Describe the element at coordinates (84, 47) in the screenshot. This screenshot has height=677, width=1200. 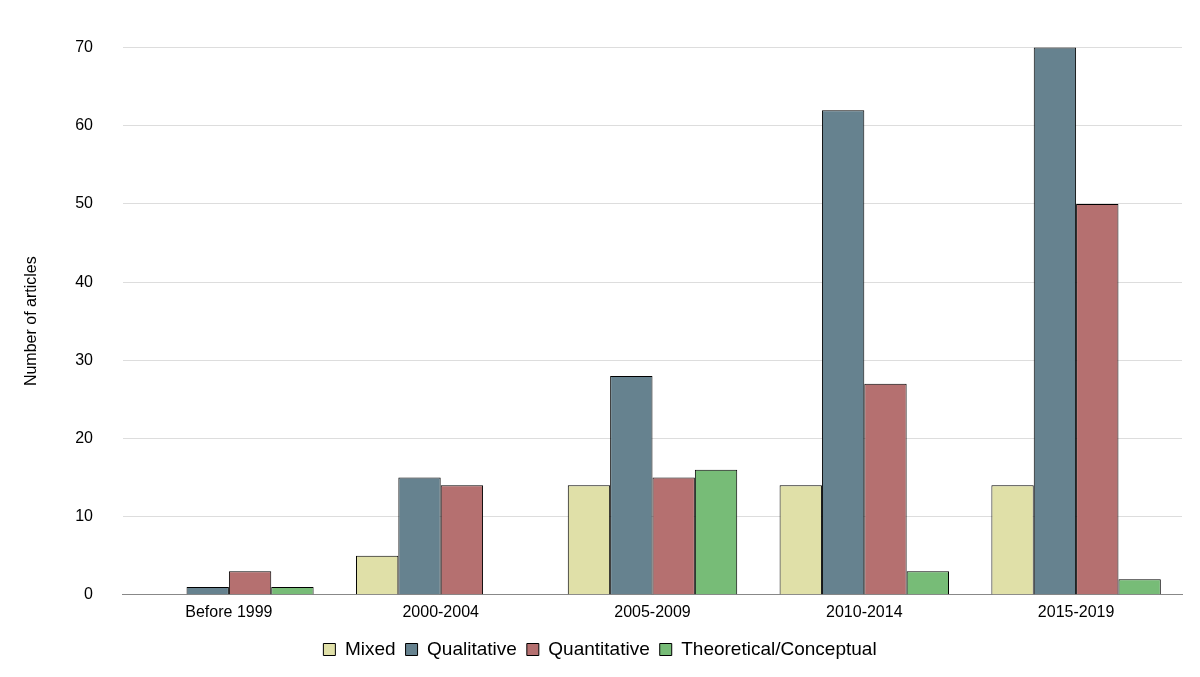
I see `y-tick-label: 70` at that location.